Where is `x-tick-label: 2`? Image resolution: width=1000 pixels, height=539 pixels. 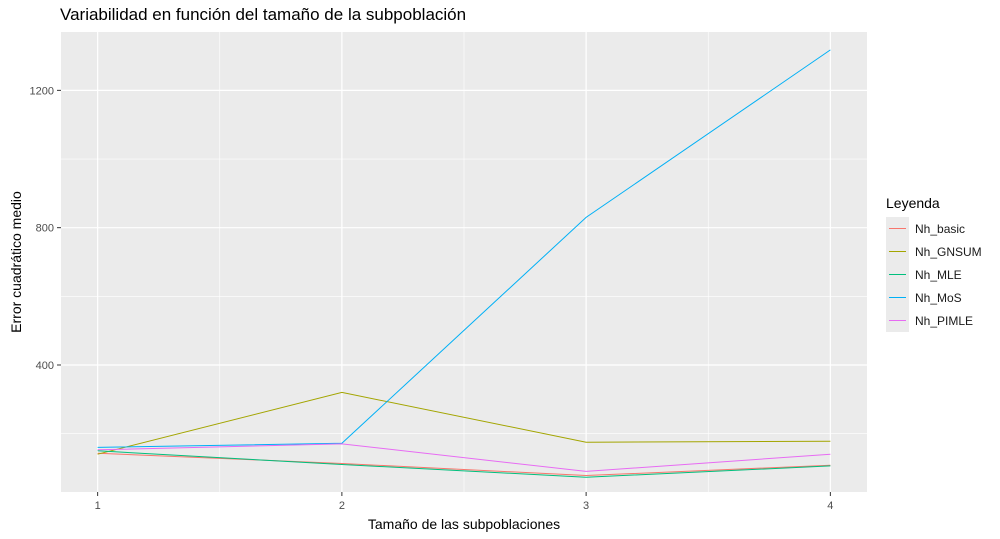
x-tick-label: 2 is located at coordinates (342, 506).